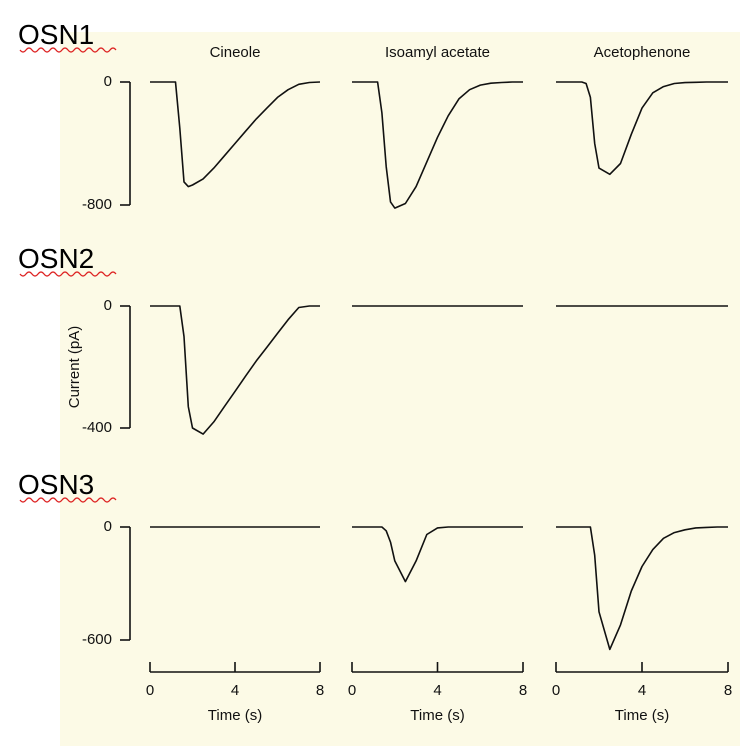 The height and width of the screenshot is (746, 740). I want to click on row-label: OSN1, so click(56, 34).